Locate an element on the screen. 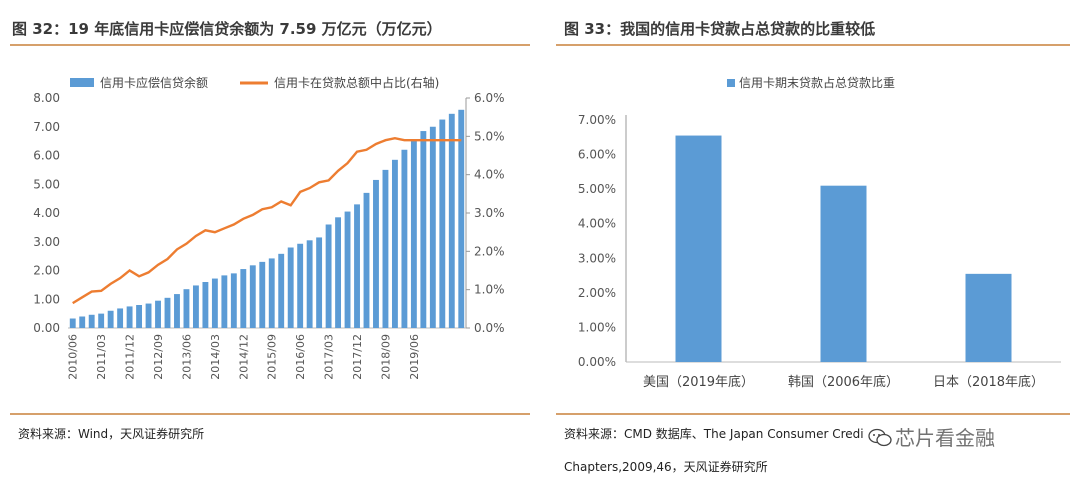 The width and height of the screenshot is (1080, 485). x-tick-label: 2015/09 is located at coordinates (272, 357).